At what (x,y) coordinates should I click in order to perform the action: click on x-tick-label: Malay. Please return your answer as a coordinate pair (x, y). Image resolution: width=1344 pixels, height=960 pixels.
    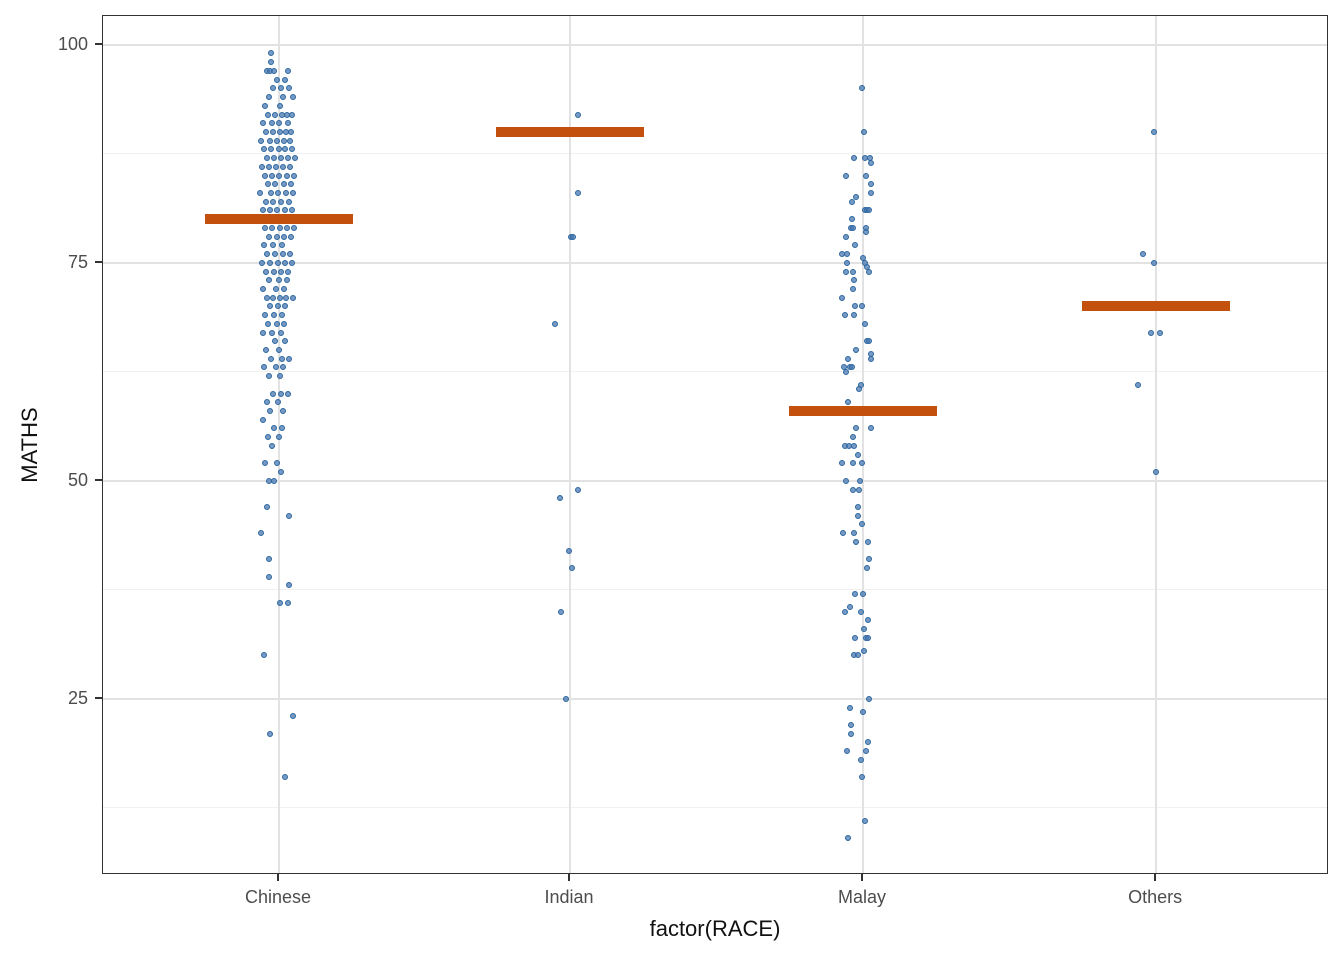
    Looking at the image, I should click on (861, 897).